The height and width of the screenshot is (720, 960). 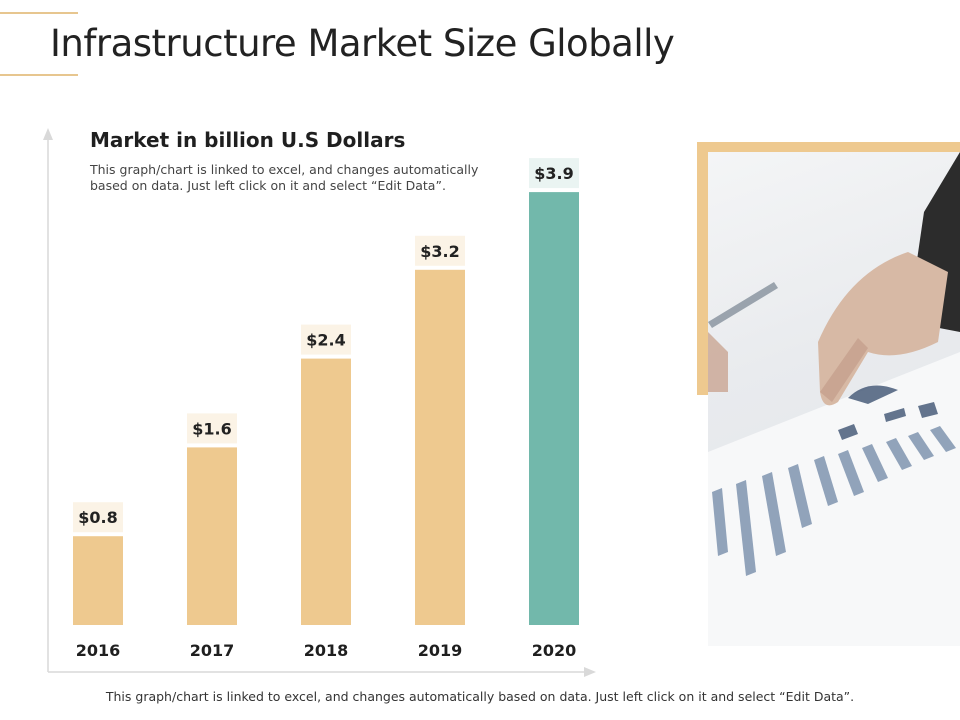 I want to click on x-axis-arrow-icon, so click(x=590, y=672).